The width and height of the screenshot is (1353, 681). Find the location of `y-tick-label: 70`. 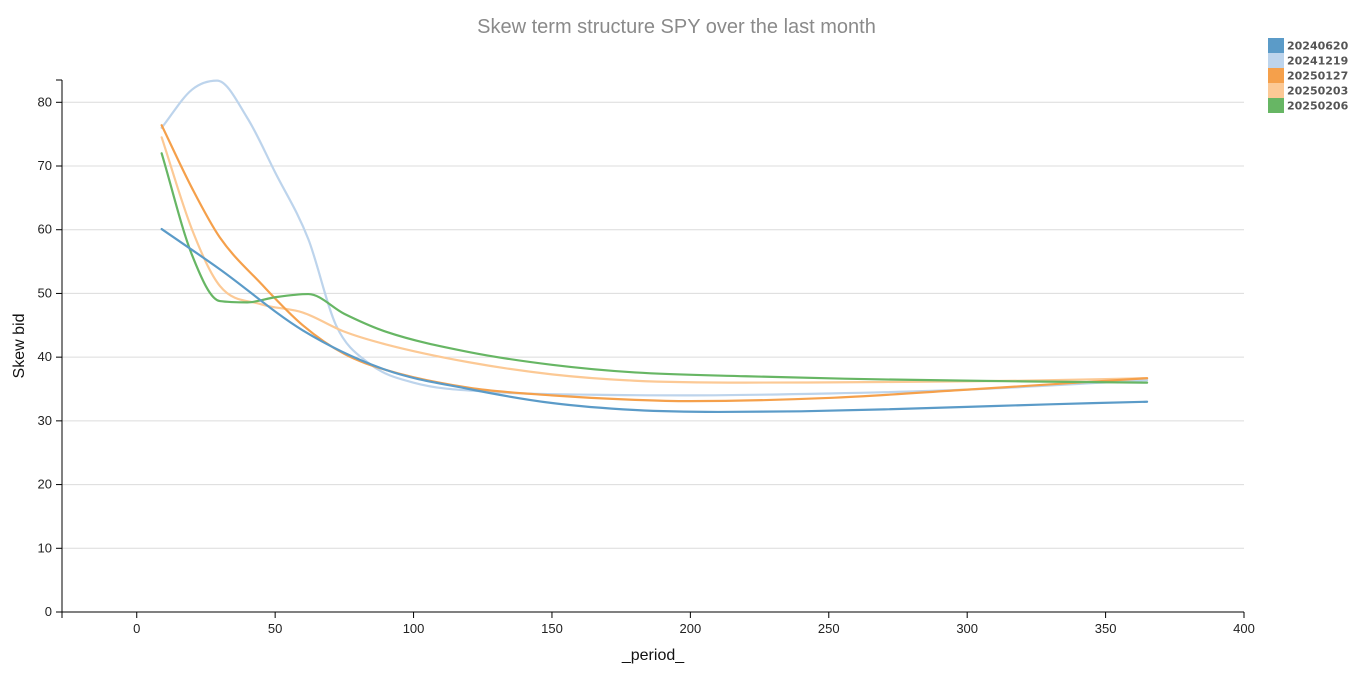

y-tick-label: 70 is located at coordinates (45, 165).